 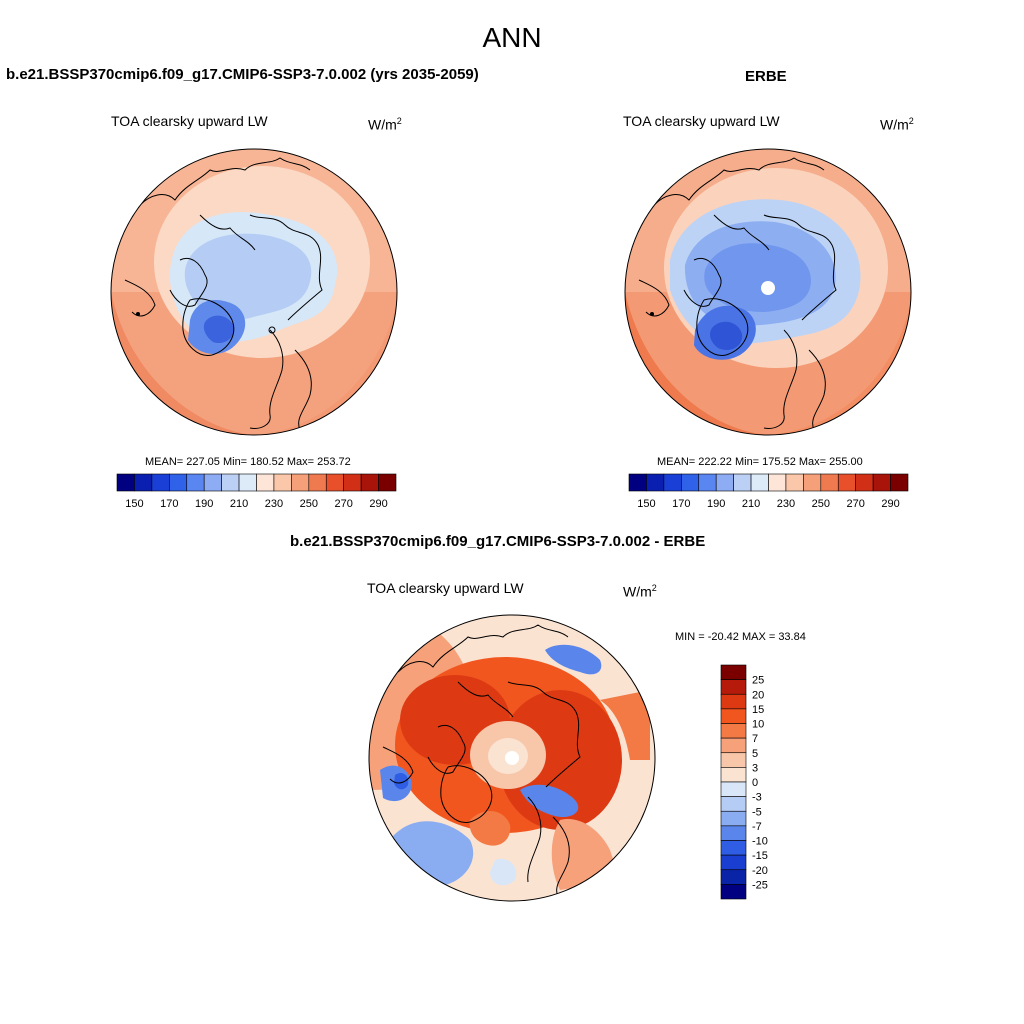 What do you see at coordinates (760, 856) in the screenshot?
I see `colorbar-tick-label: -15` at bounding box center [760, 856].